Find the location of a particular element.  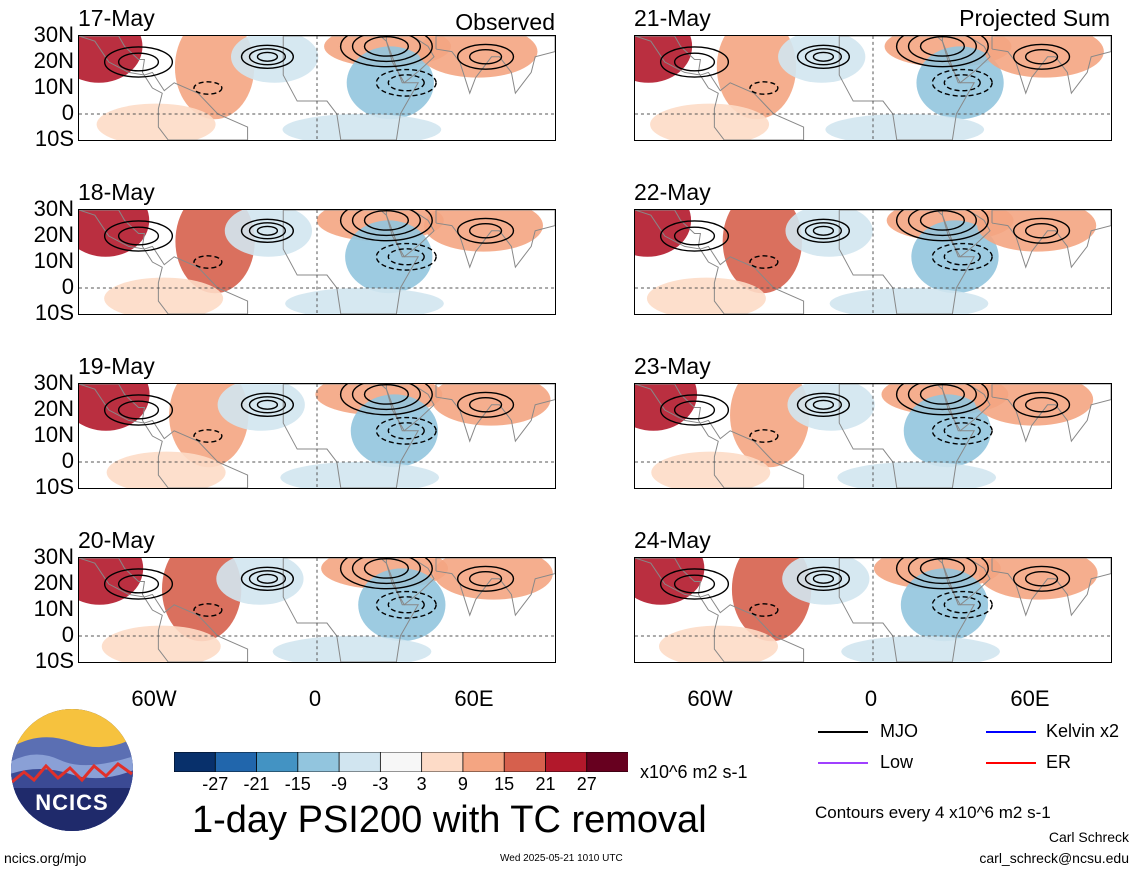

colorbar-tick-label: -27 is located at coordinates (215, 784).